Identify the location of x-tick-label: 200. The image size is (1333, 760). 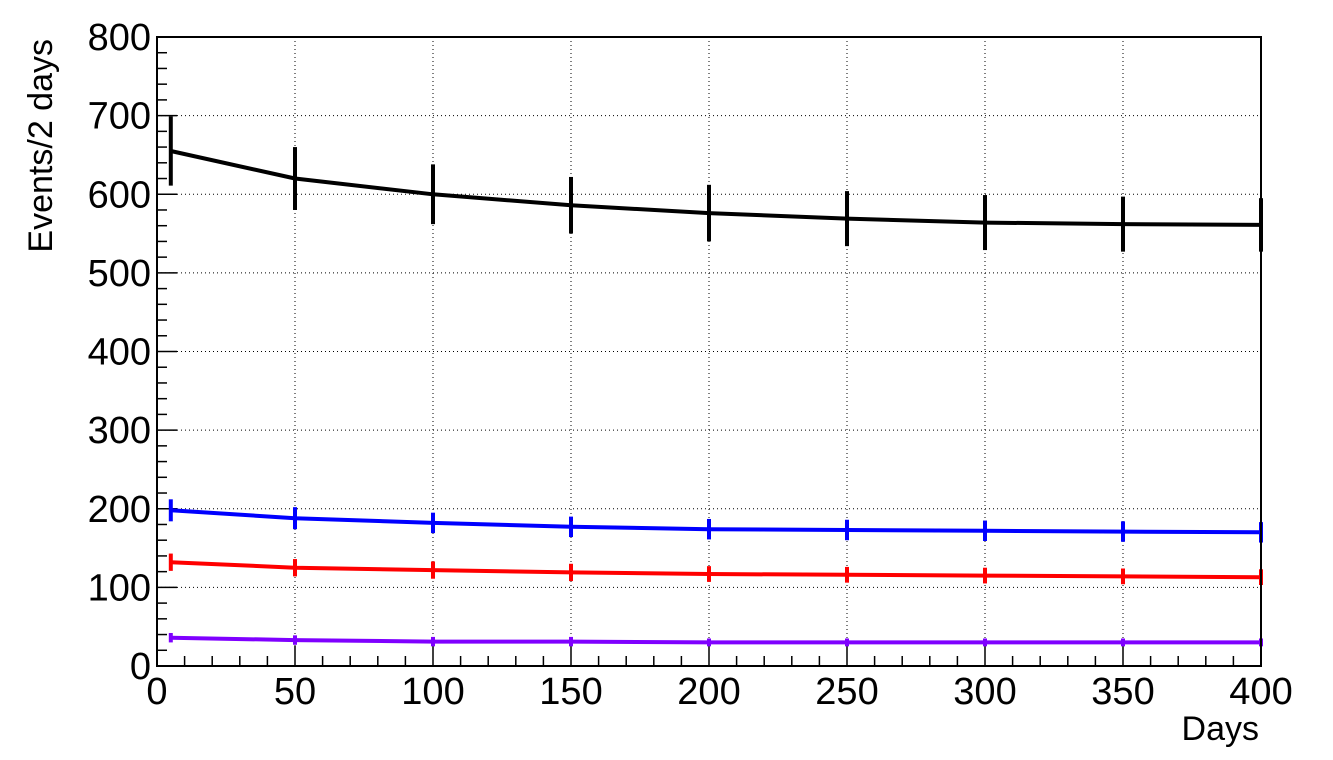
(708, 692).